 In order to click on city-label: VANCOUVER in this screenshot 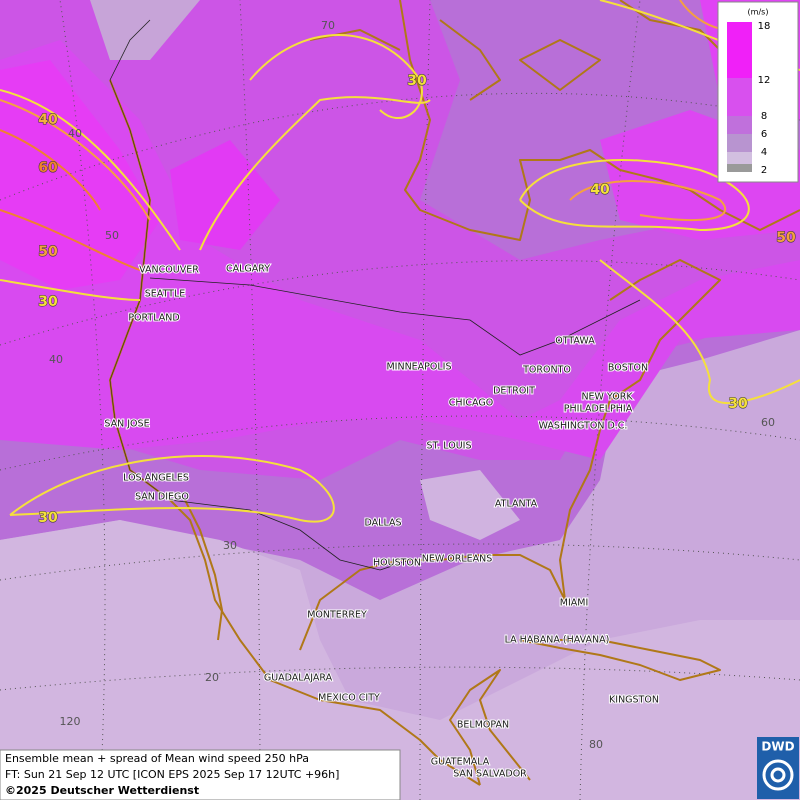, I will do `click(169, 270)`.